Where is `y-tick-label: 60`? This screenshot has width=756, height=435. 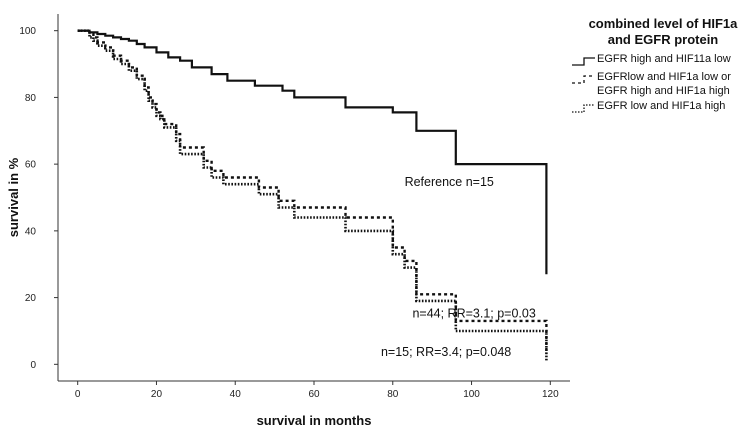
y-tick-label: 60 is located at coordinates (31, 165).